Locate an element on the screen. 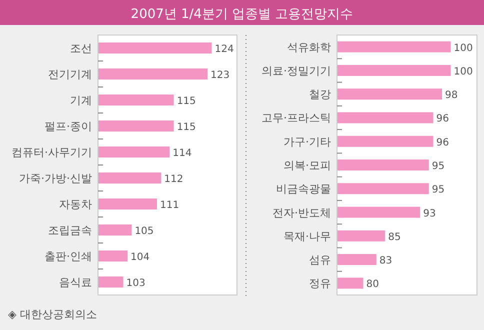 The width and height of the screenshot is (484, 330). y-tick-label: 의료·정밀기기 is located at coordinates (296, 71).